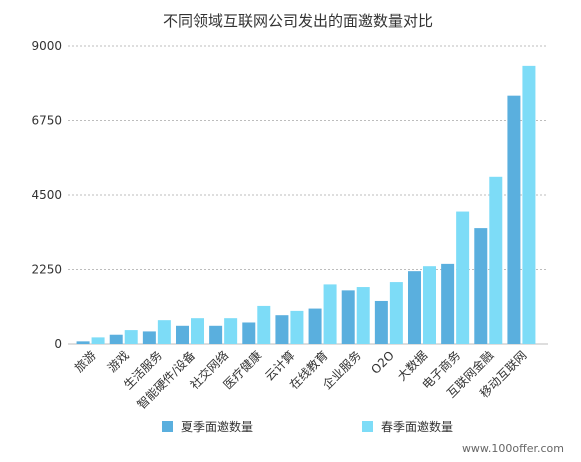  I want to click on y-tick-label: 6750, so click(46, 121).